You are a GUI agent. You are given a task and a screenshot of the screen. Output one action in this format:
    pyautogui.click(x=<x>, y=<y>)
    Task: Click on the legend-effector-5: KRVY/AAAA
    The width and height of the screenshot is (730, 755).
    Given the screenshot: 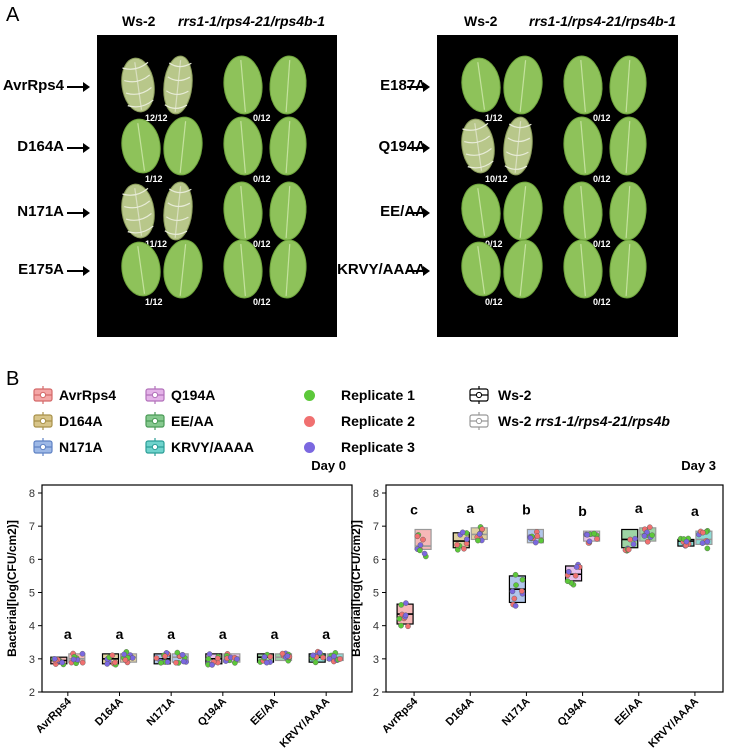 What is the action you would take?
    pyautogui.click(x=212, y=447)
    